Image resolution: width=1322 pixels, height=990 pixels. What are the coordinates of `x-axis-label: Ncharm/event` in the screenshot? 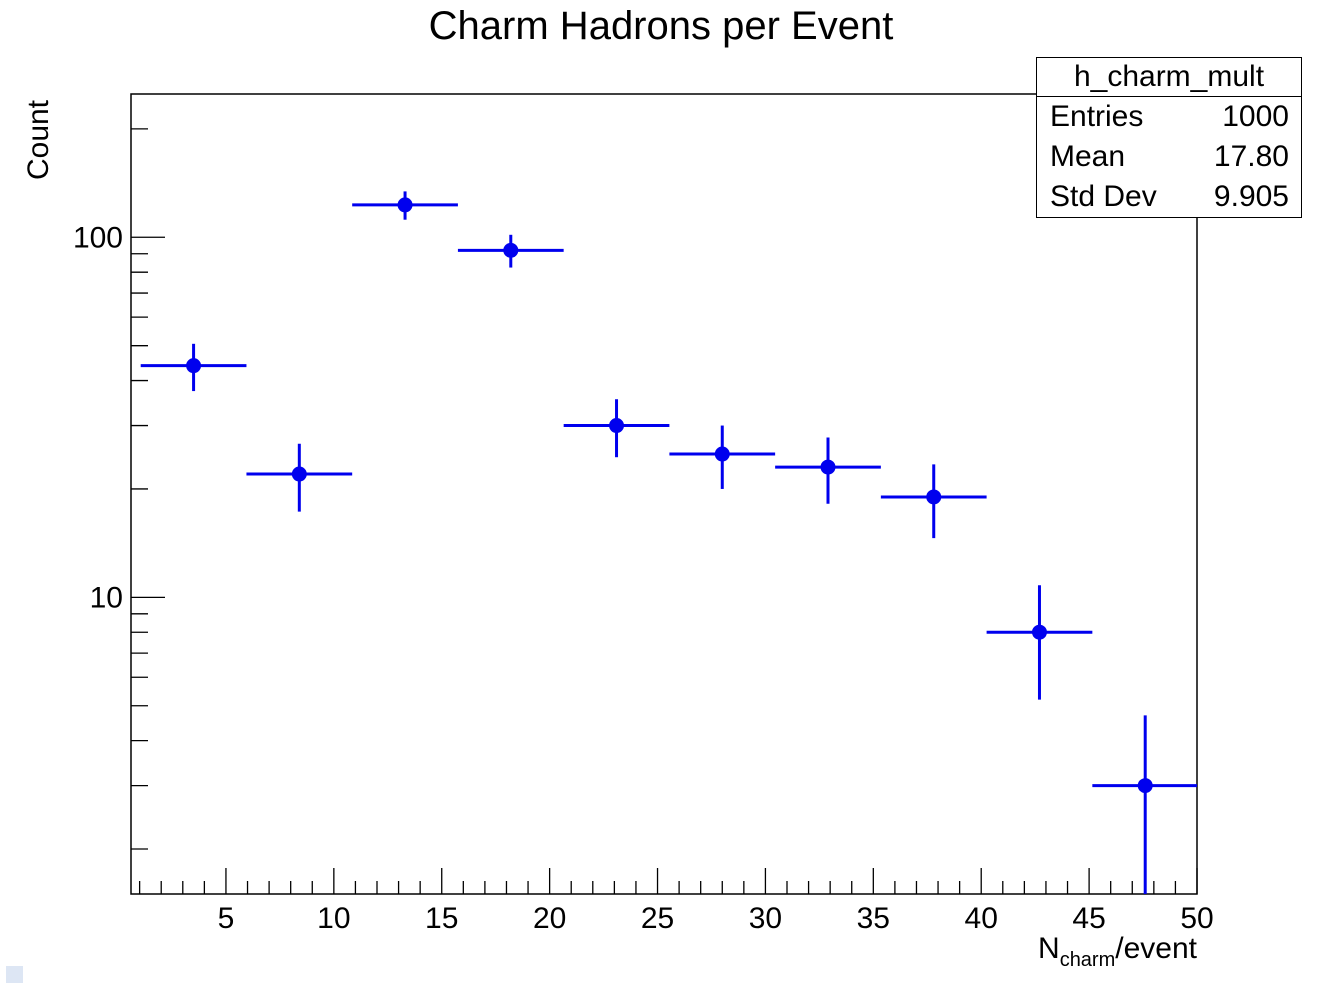 It's located at (1118, 951).